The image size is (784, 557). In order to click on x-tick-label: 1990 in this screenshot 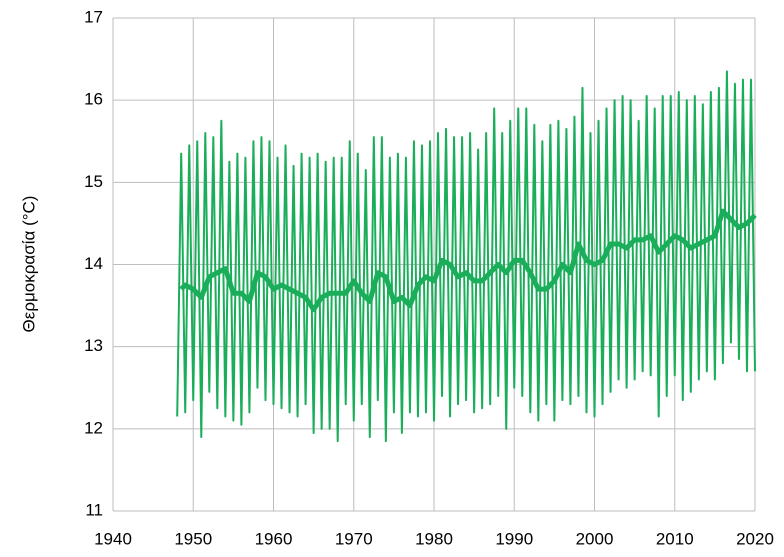, I will do `click(514, 538)`.